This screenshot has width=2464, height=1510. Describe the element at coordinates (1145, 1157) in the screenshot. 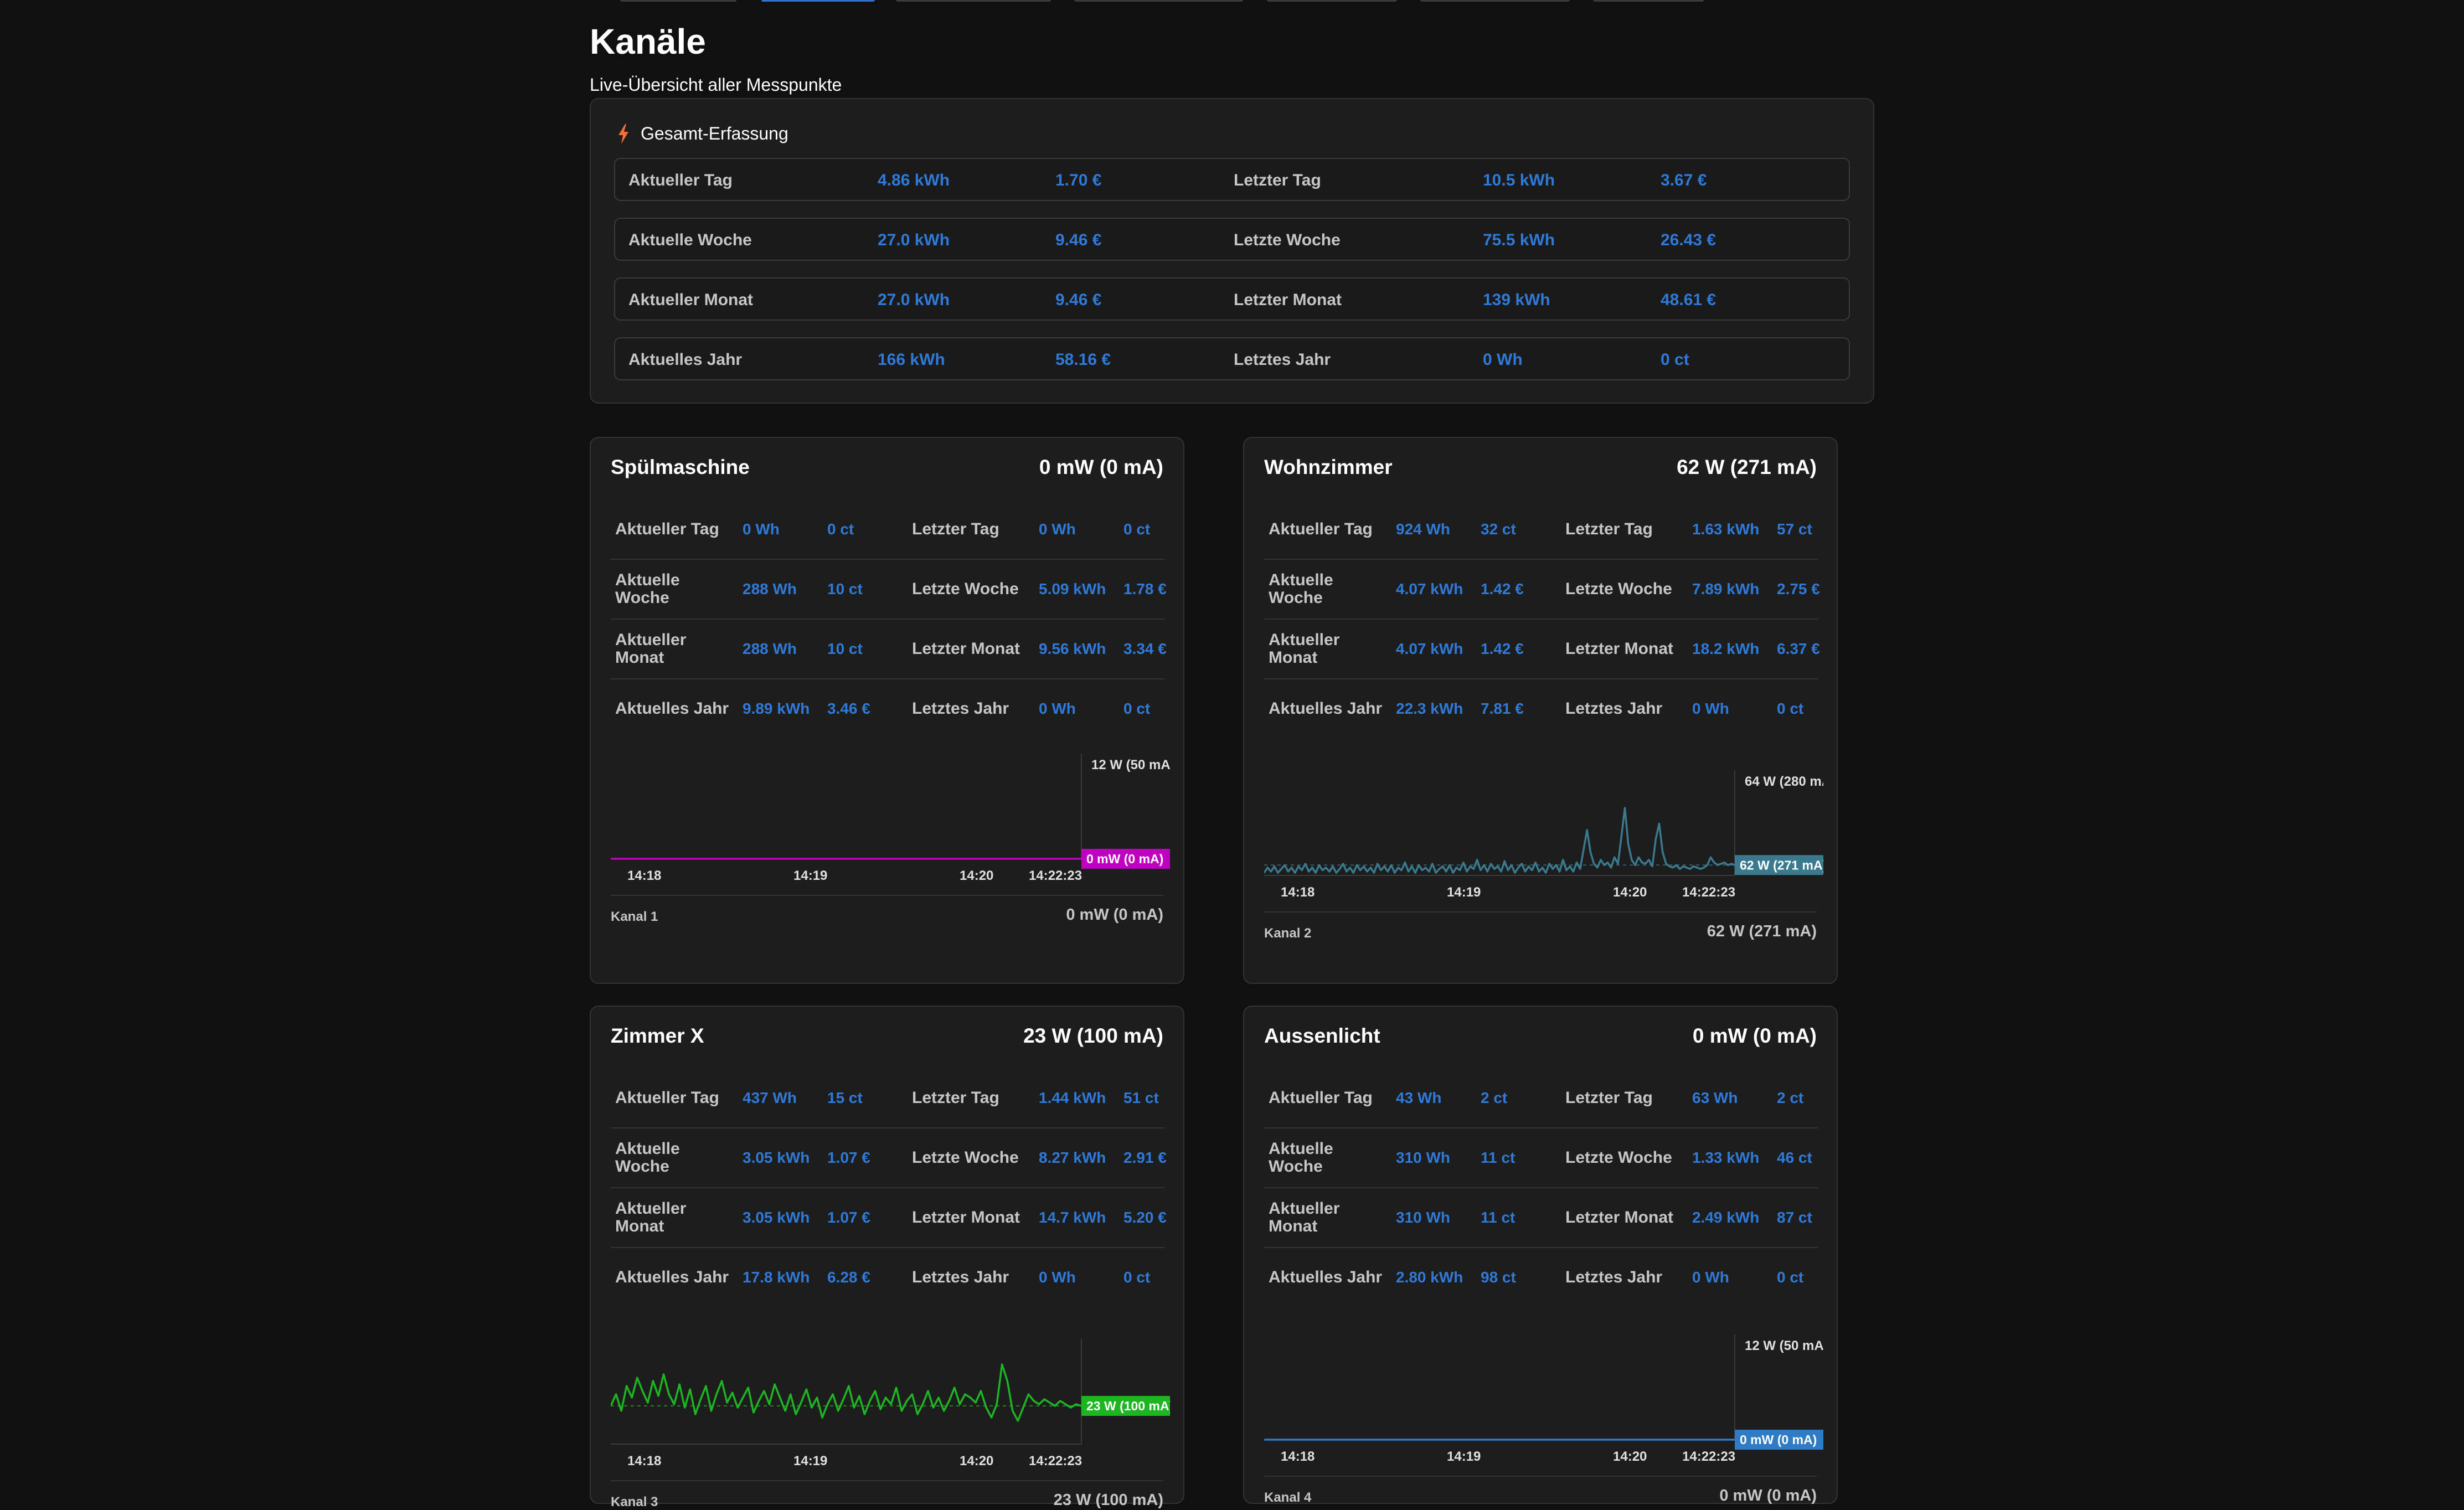

I see `stat-prev-cost: 2.91 €` at that location.